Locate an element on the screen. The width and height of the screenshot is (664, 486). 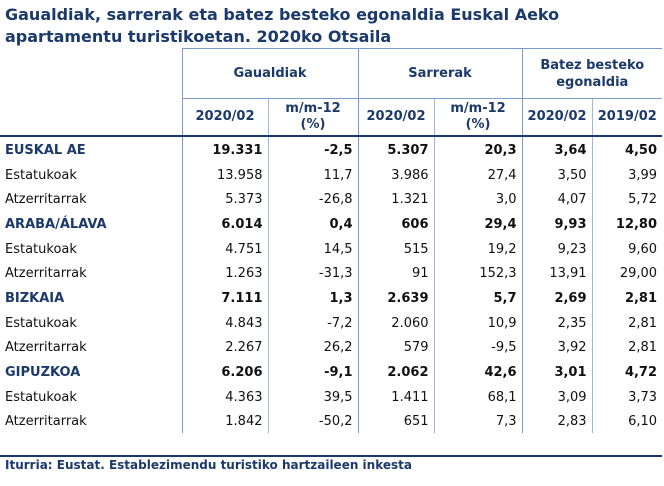
table-cell: -31,3 is located at coordinates (313, 273).